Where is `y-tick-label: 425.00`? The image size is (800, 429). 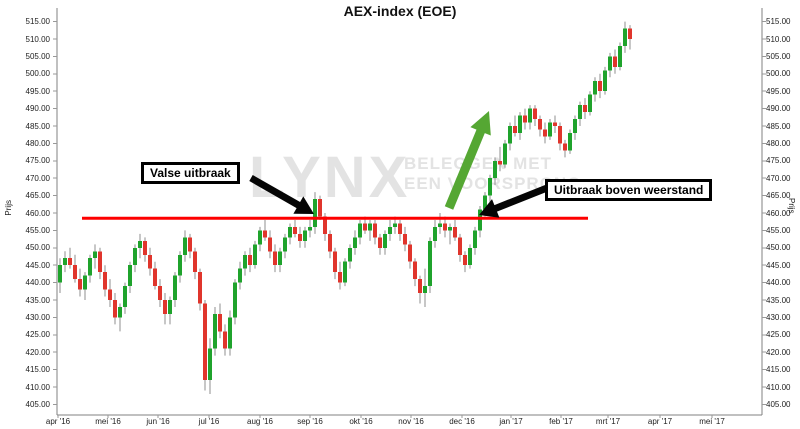
y-tick-label: 425.00 is located at coordinates (778, 335).